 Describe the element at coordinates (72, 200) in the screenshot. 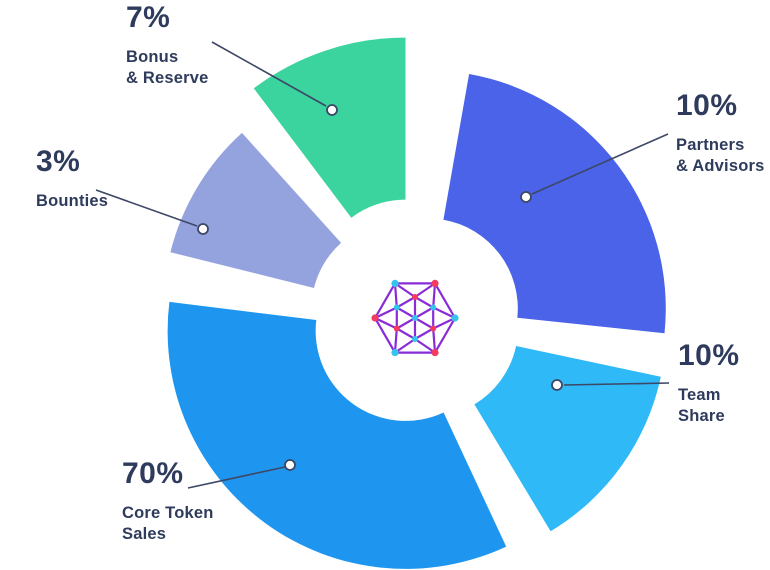

I see `slice-name: Bounties` at that location.